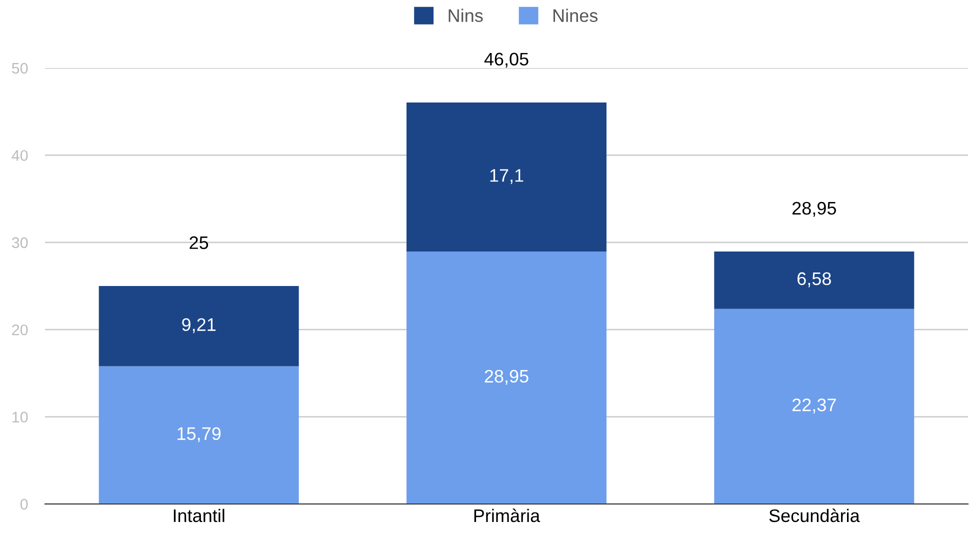 This screenshot has height=535, width=975. I want to click on data-label: 17,1, so click(507, 176).